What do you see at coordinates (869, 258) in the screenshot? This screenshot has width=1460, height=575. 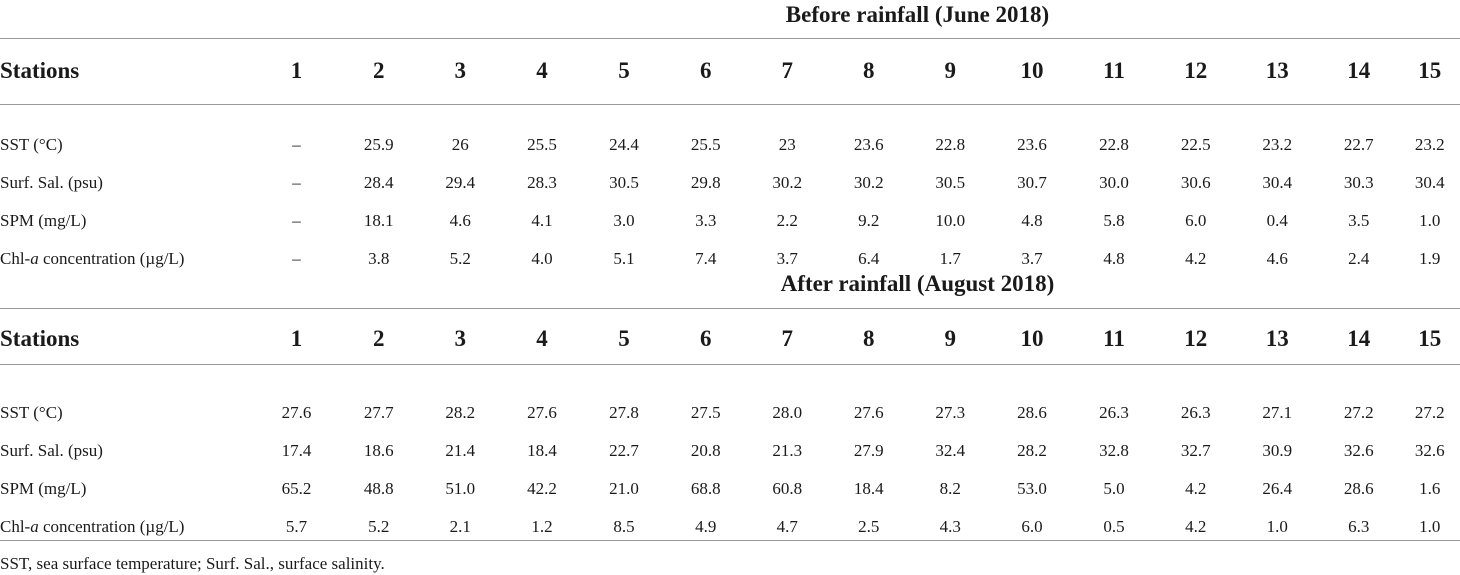 I see `table-cell: 6.4` at bounding box center [869, 258].